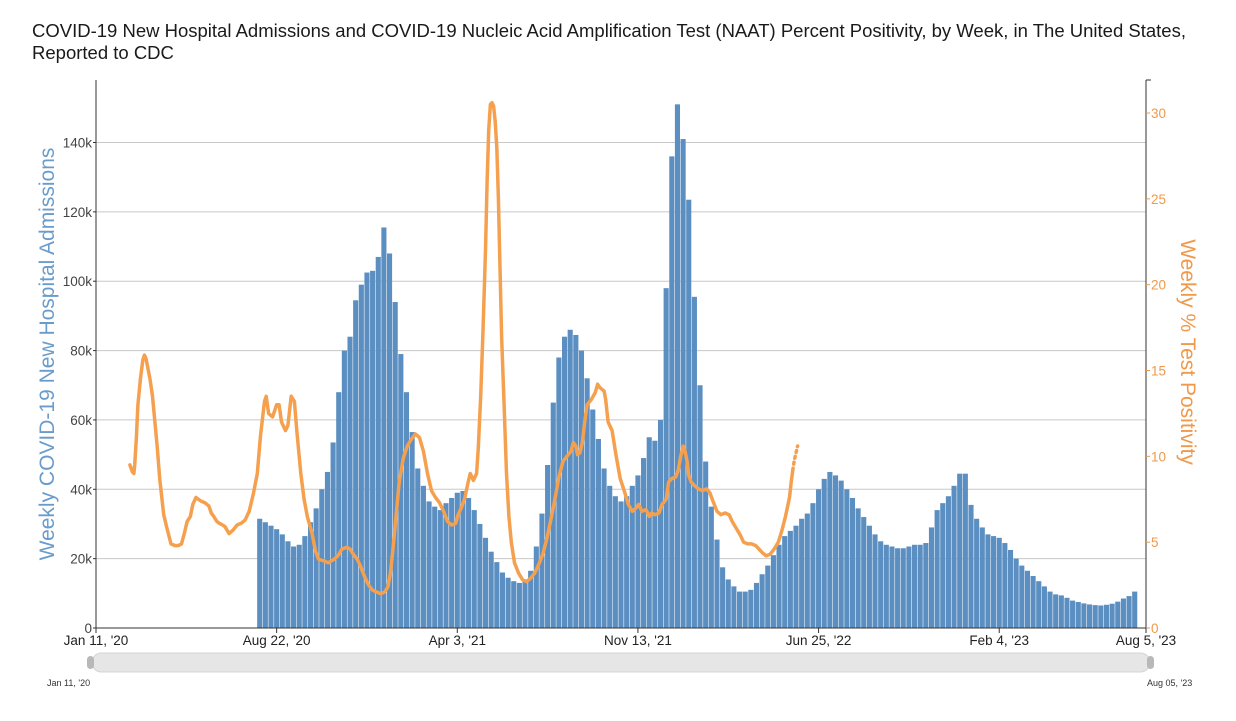 The image size is (1236, 721). Describe the element at coordinates (90, 662) in the screenshot. I see `navigator-left-handle` at that location.